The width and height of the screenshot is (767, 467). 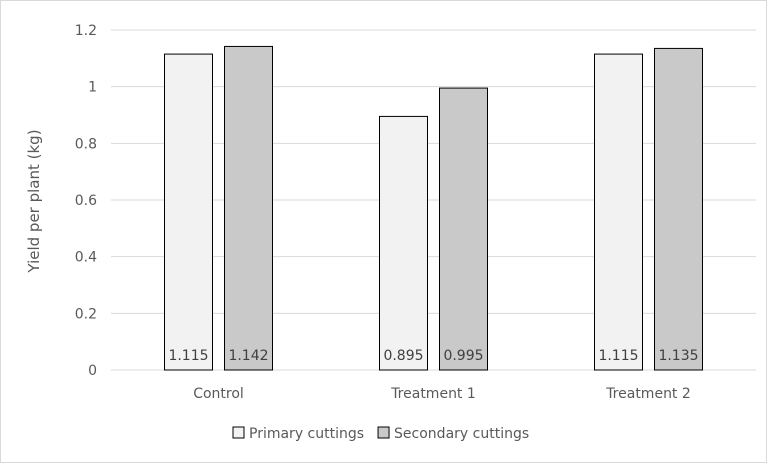 I want to click on y-tick-label: 1.2, so click(x=86, y=31).